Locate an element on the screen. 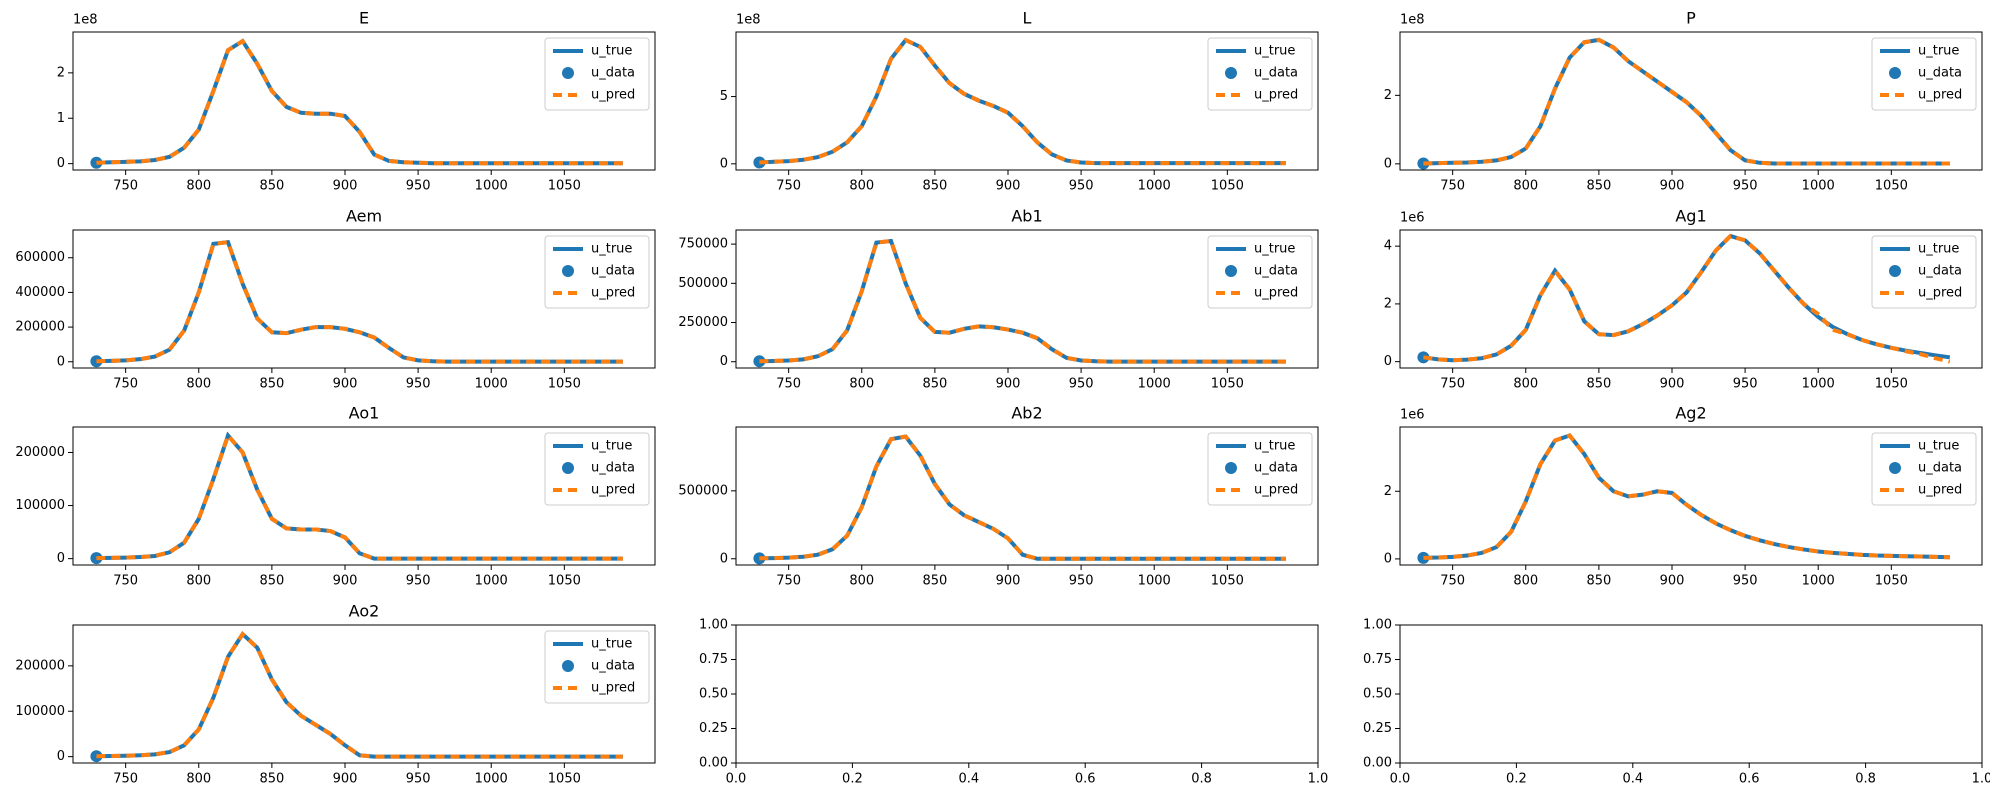 The height and width of the screenshot is (790, 1990). y-tick-label: 400000 is located at coordinates (40, 292).